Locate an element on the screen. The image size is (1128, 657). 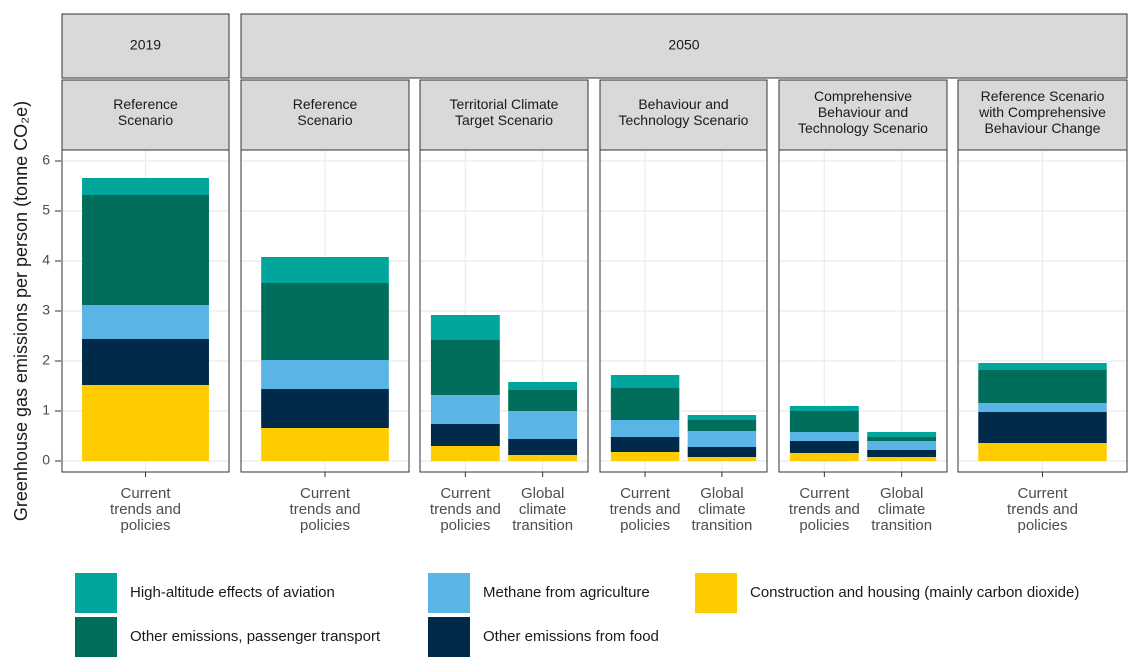
y-tick-label: 2 is located at coordinates (46, 360).